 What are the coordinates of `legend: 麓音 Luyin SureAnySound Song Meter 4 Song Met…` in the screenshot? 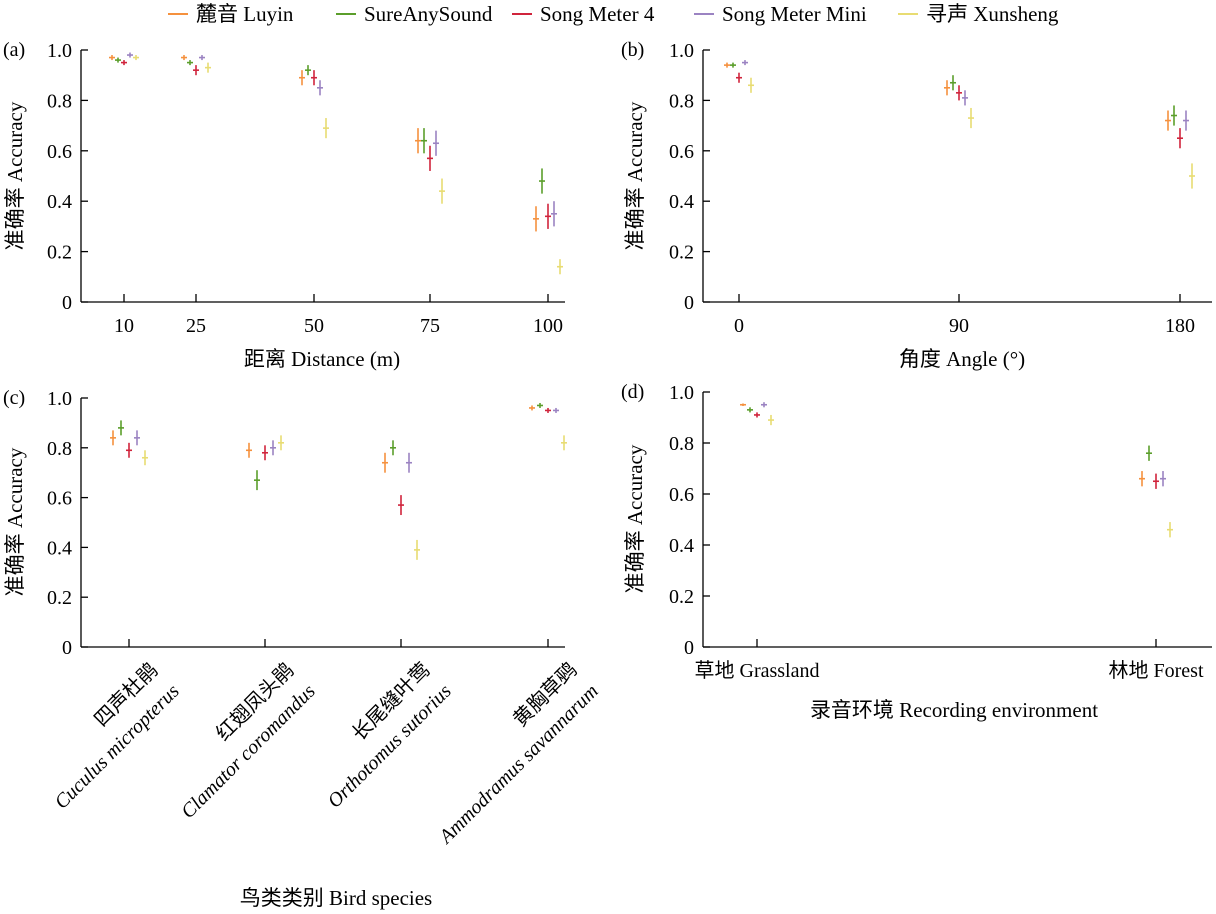 It's located at (613, 14).